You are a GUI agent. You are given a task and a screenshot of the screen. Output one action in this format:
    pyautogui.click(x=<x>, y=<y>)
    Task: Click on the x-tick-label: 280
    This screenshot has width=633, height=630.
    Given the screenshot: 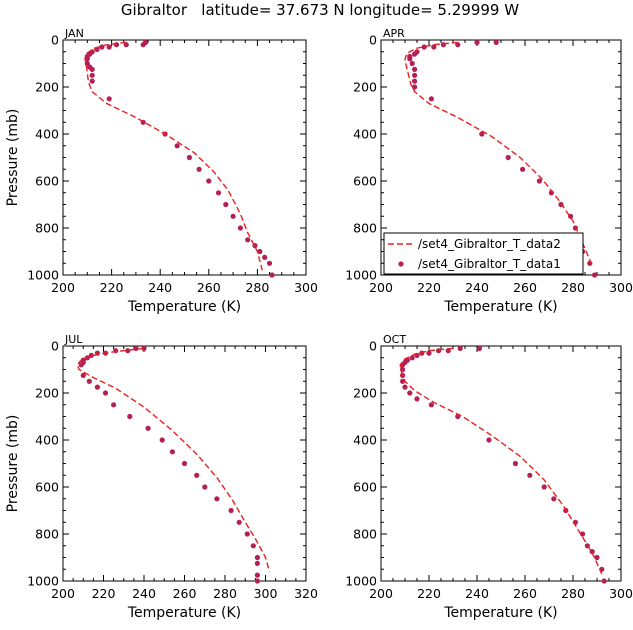 What is the action you would take?
    pyautogui.click(x=257, y=287)
    